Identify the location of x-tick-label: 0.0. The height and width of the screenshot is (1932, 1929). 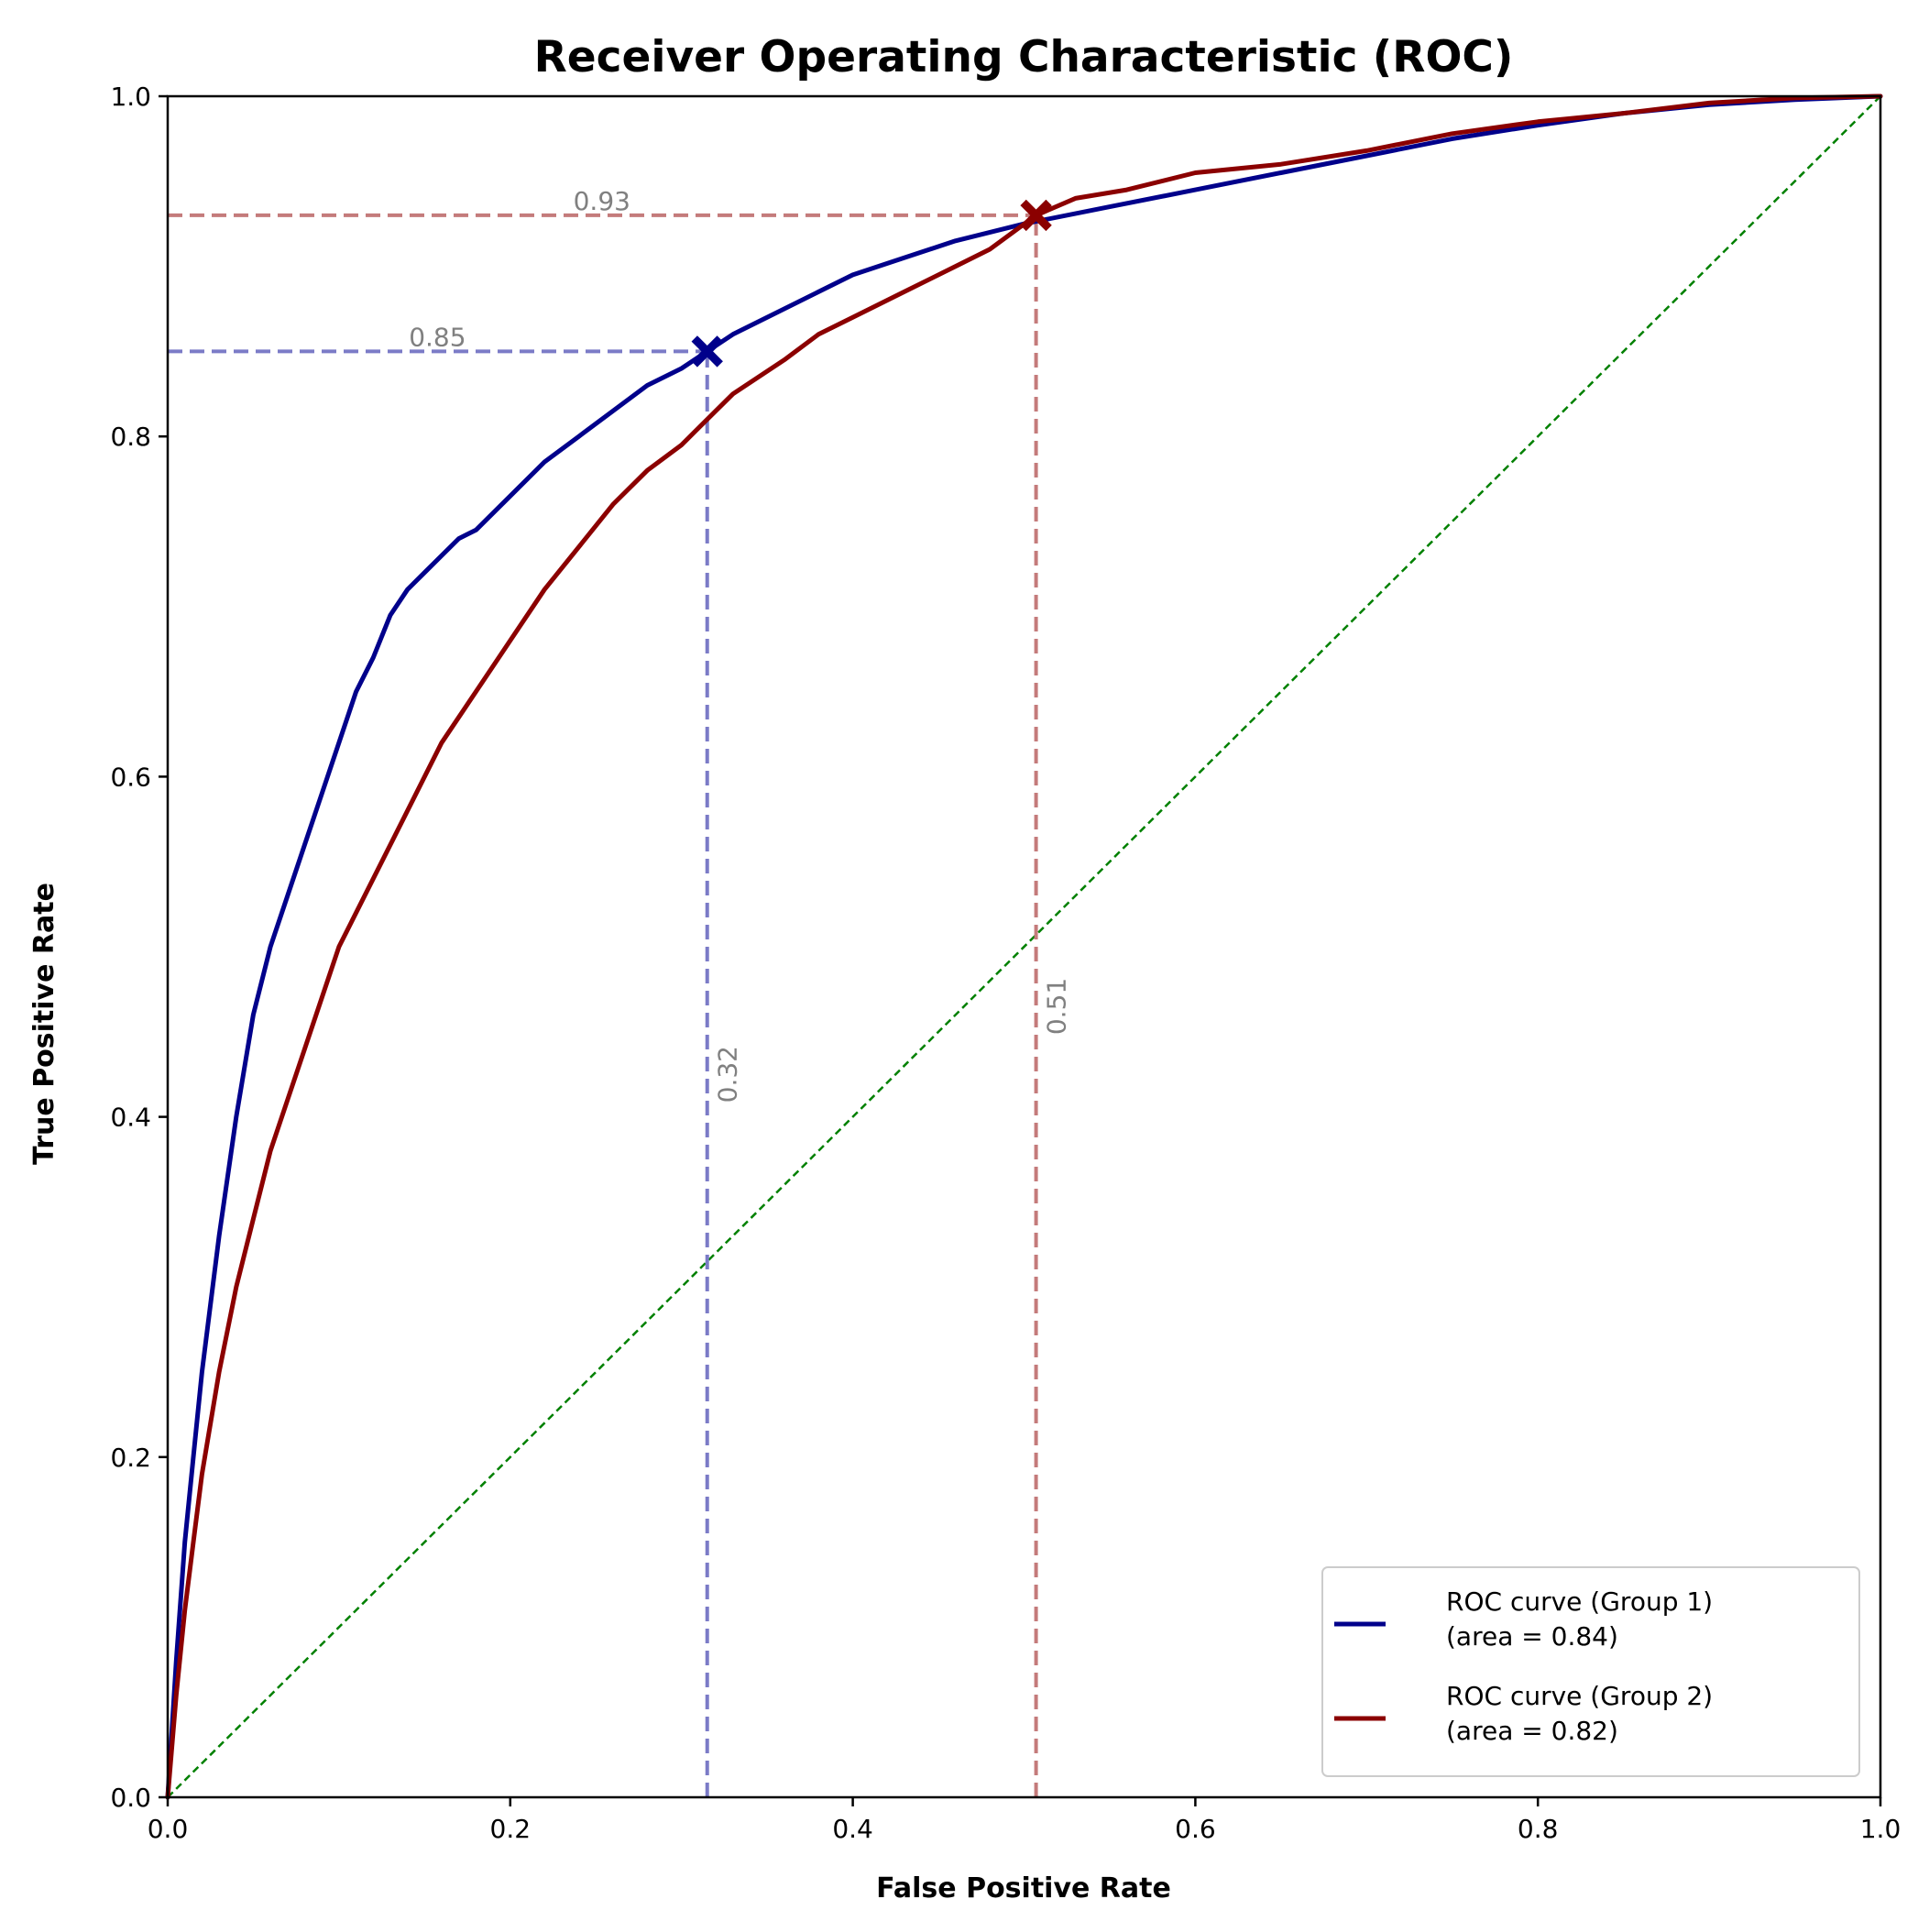
(168, 1829).